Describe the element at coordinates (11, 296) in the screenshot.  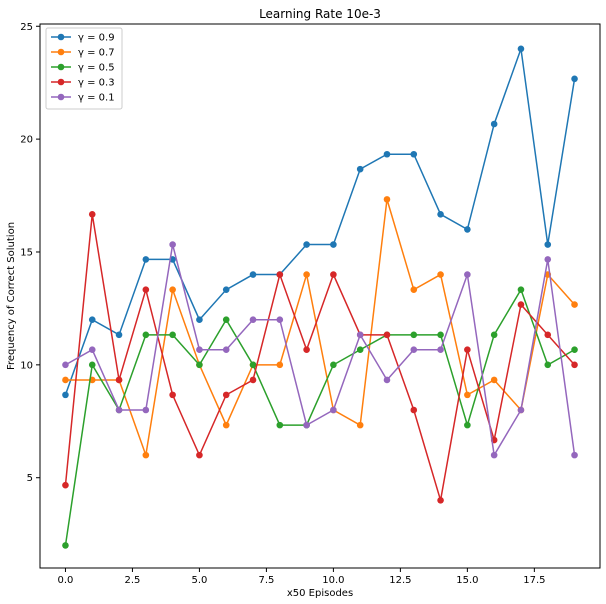
I see `y-axis-label: Frequency of Correct Solution` at that location.